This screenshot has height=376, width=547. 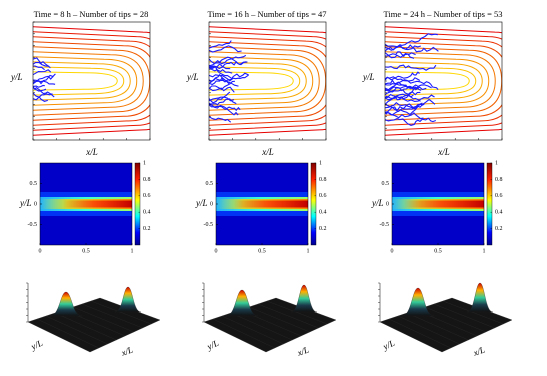 I want to click on y-tick-label: -0.5, so click(x=385, y=225).